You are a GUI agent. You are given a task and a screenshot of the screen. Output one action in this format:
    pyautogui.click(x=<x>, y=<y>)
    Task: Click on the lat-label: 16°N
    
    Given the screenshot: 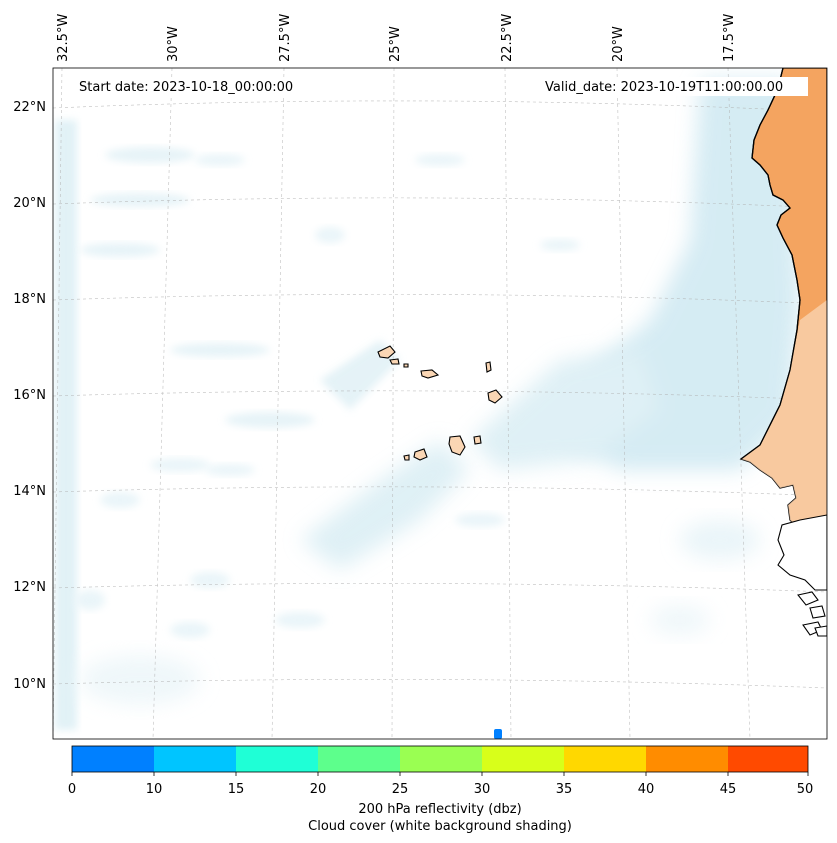 What is the action you would take?
    pyautogui.click(x=29, y=395)
    